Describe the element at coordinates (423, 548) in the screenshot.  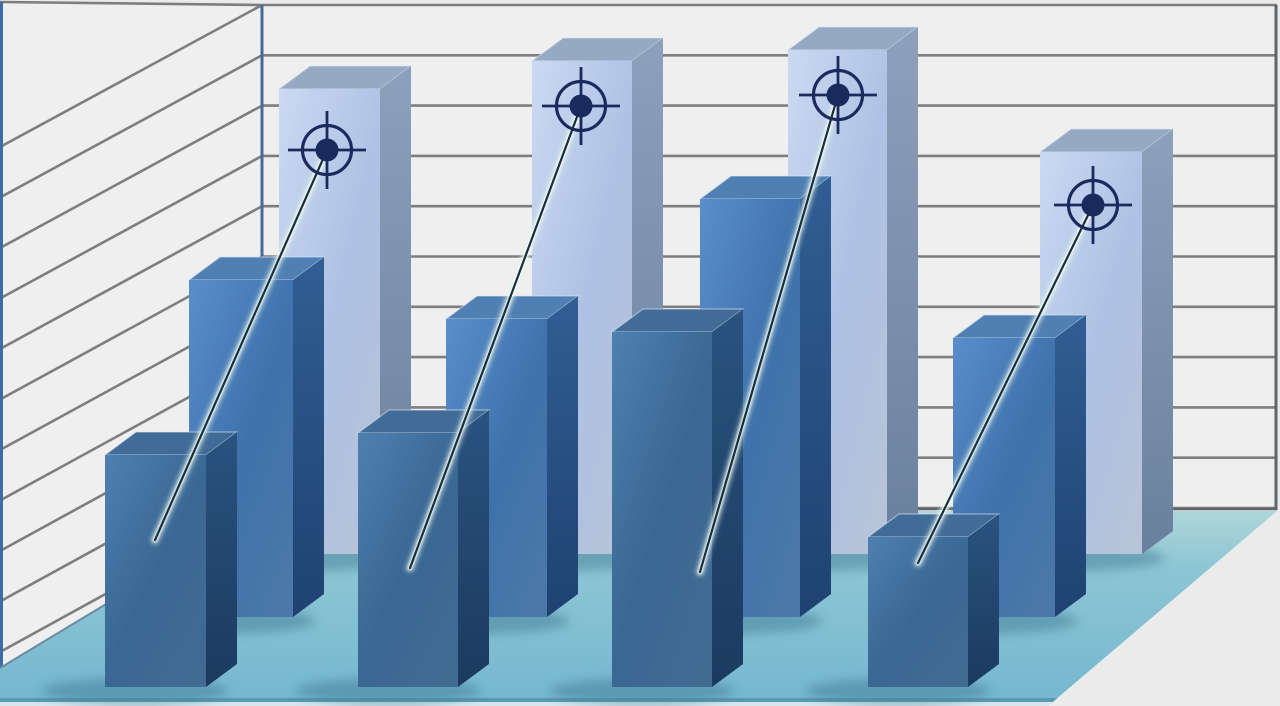
I see `bar-front-group2` at that location.